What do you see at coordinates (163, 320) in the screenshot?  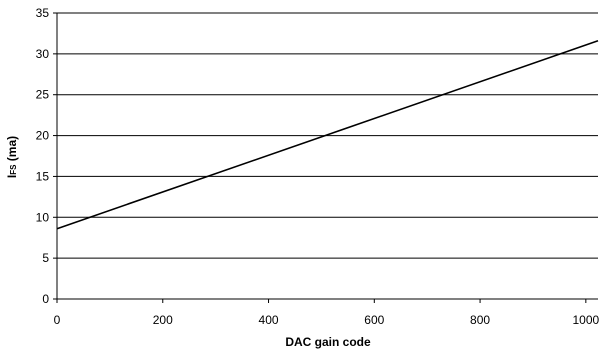 I see `x-tick-label: 200` at bounding box center [163, 320].